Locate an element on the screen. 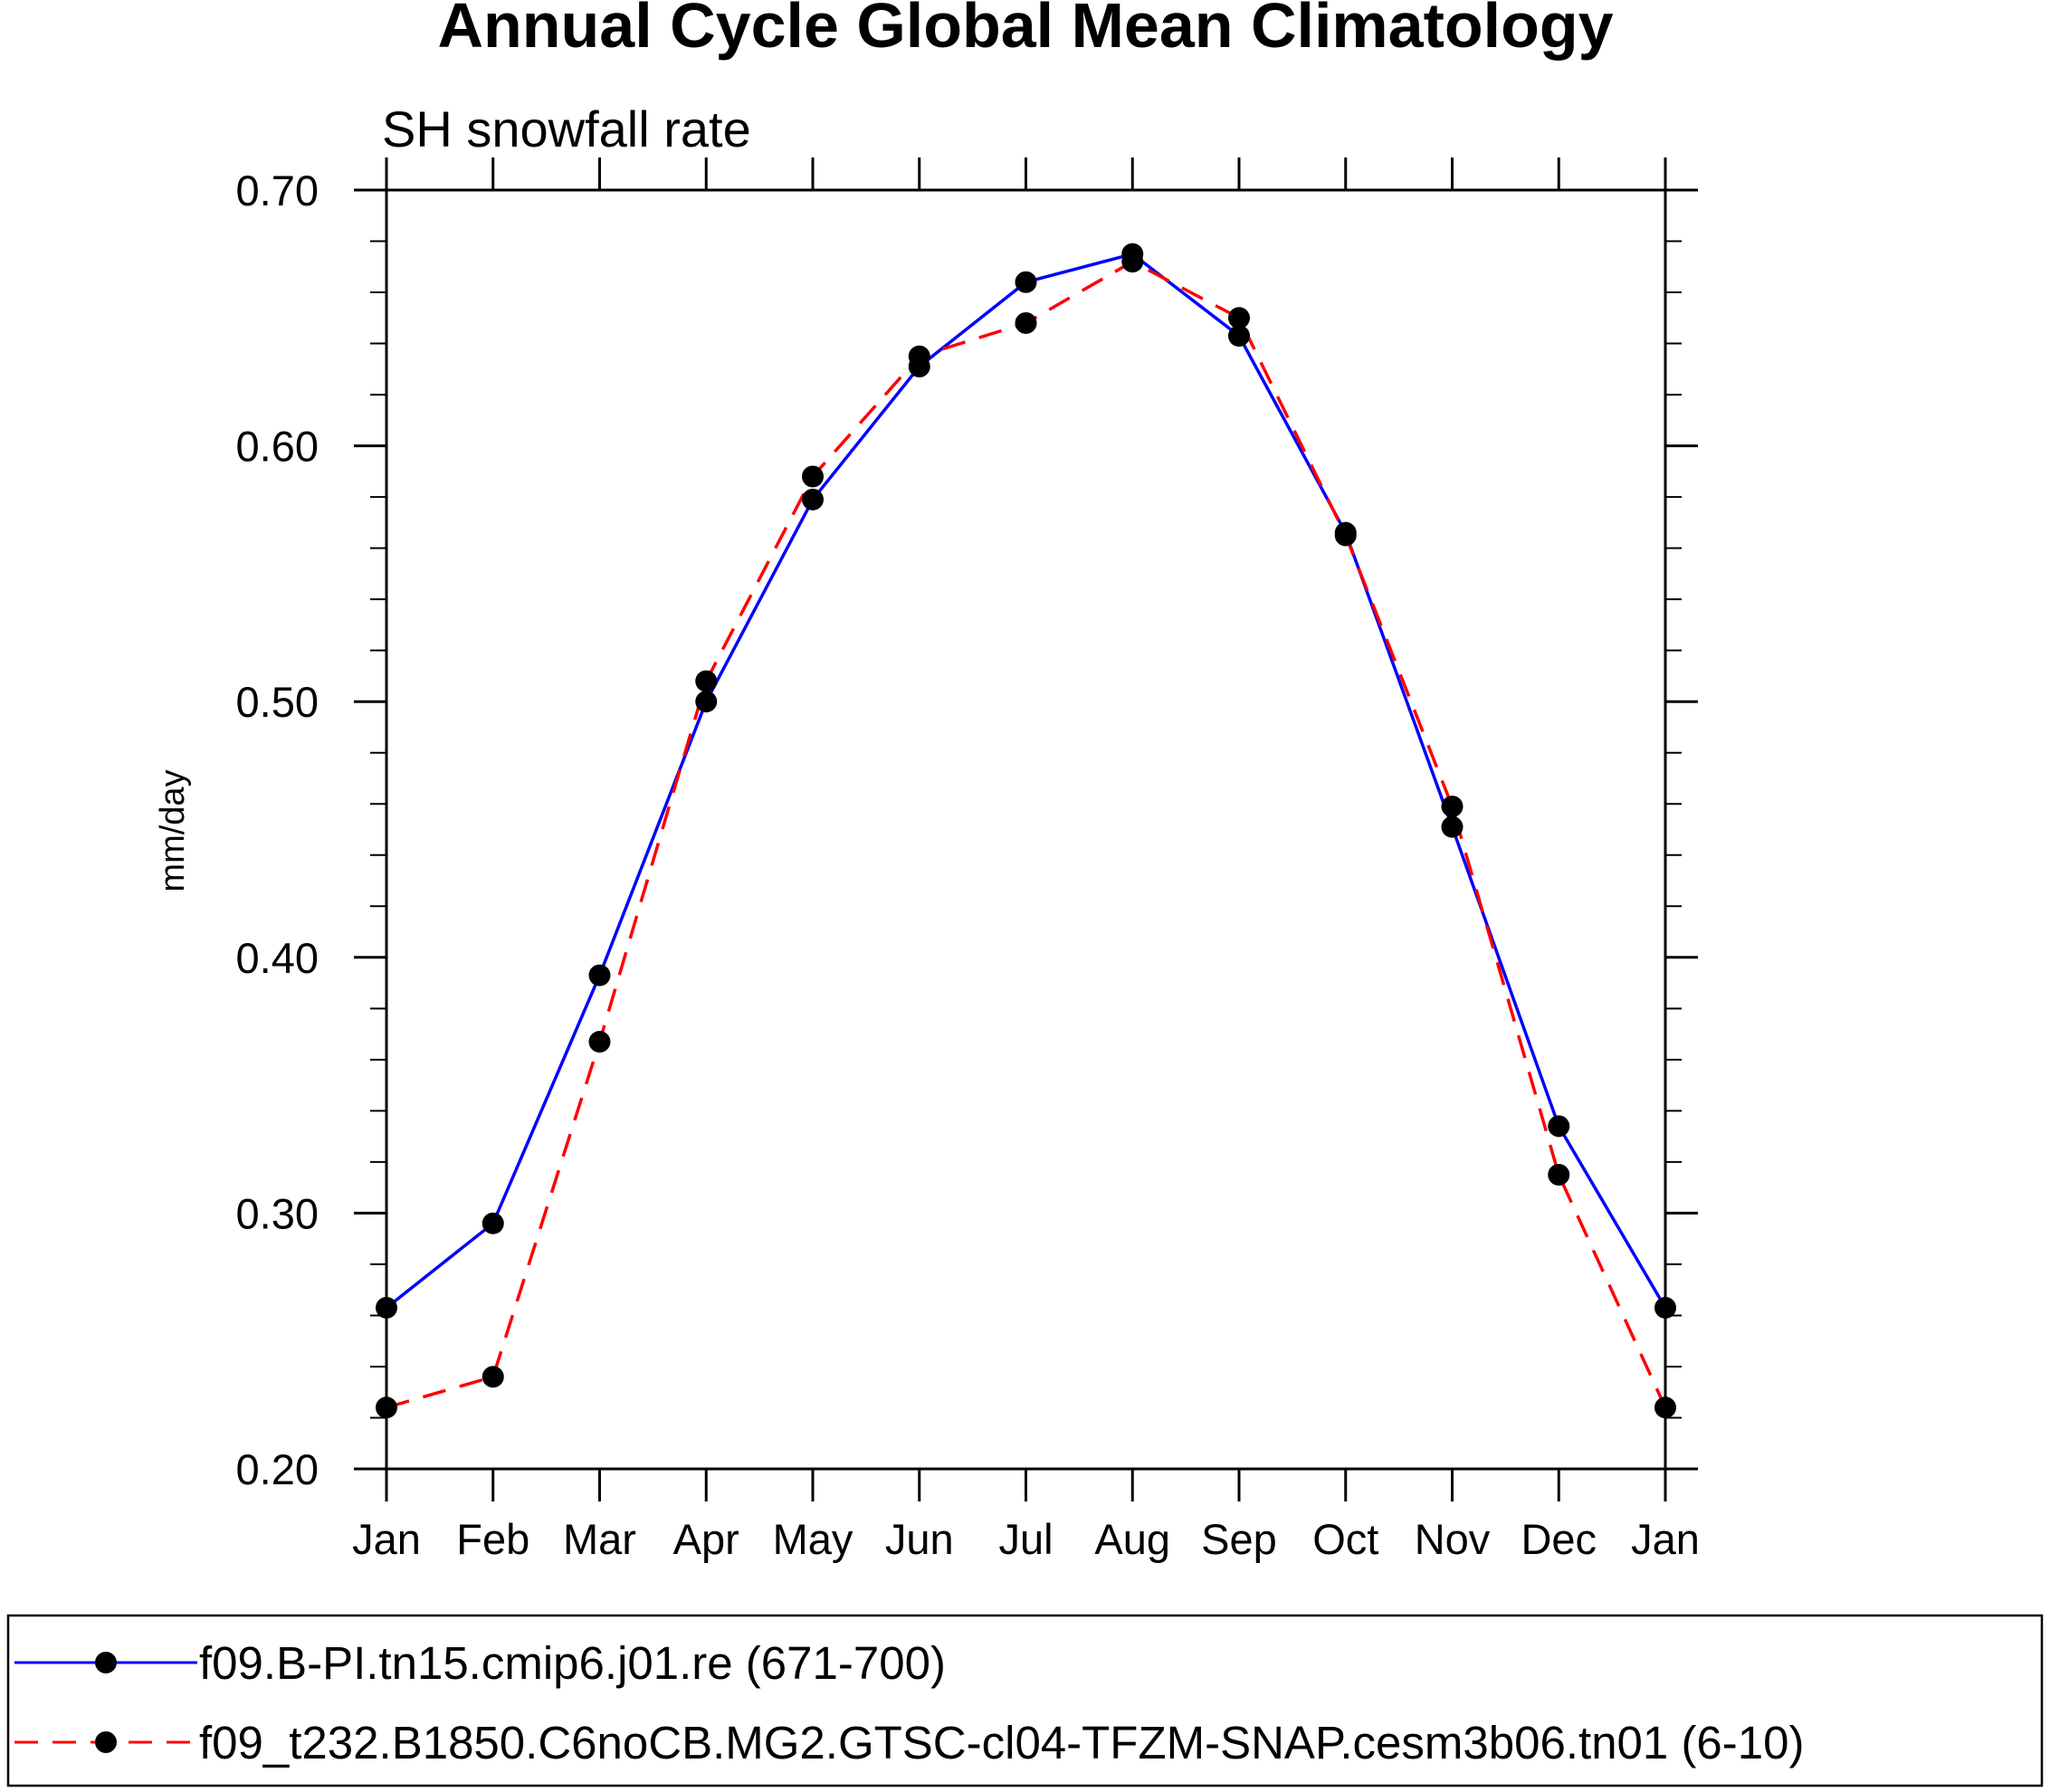 Image resolution: width=2050 pixels, height=1792 pixels. y-tick-label: 0.60 is located at coordinates (277, 447).